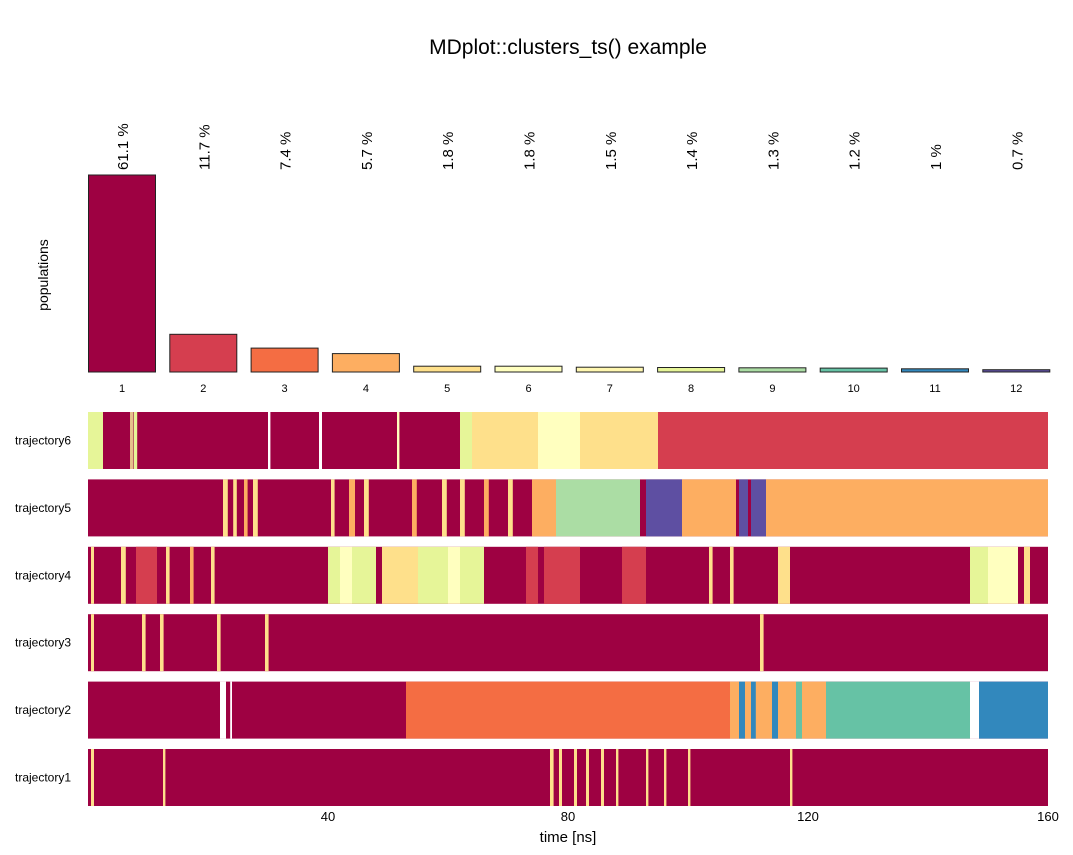  Describe the element at coordinates (1048, 816) in the screenshot. I see `time-tick-label: 160` at that location.